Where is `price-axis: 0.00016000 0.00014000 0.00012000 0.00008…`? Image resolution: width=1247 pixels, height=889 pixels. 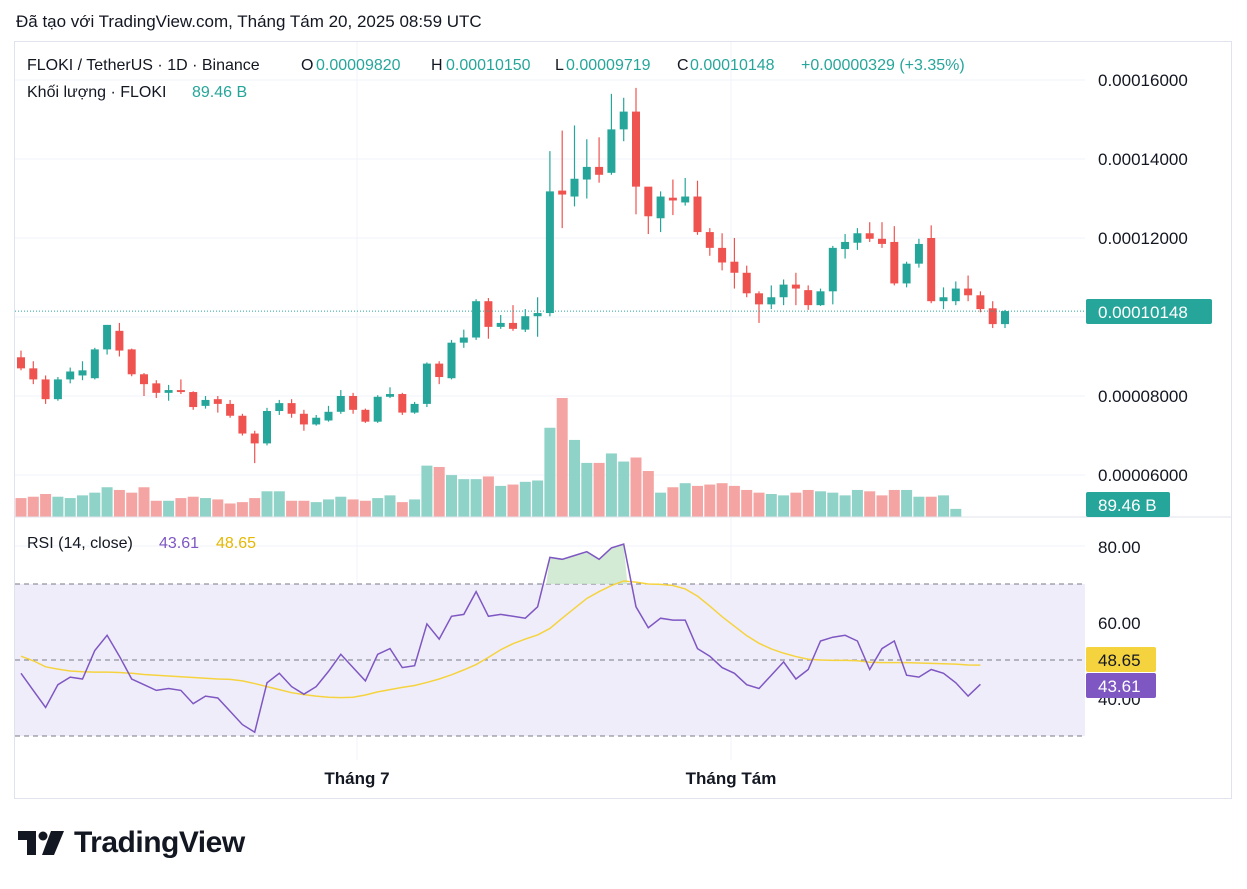
price-axis: 0.00016000 0.00014000 0.00012000 0.00008… is located at coordinates (1143, 278).